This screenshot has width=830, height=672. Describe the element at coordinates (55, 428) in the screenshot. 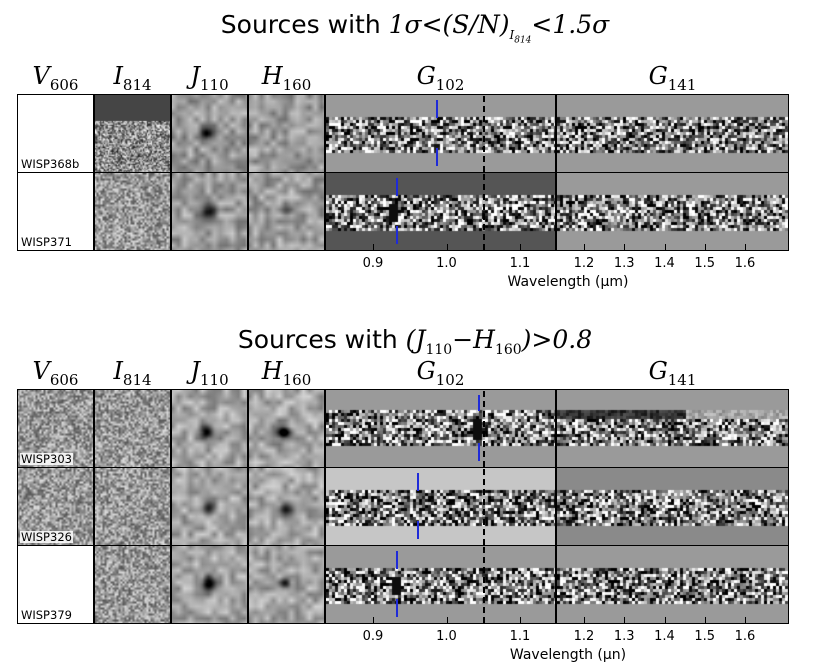

I see `image-cutout-v606: WISP303` at that location.